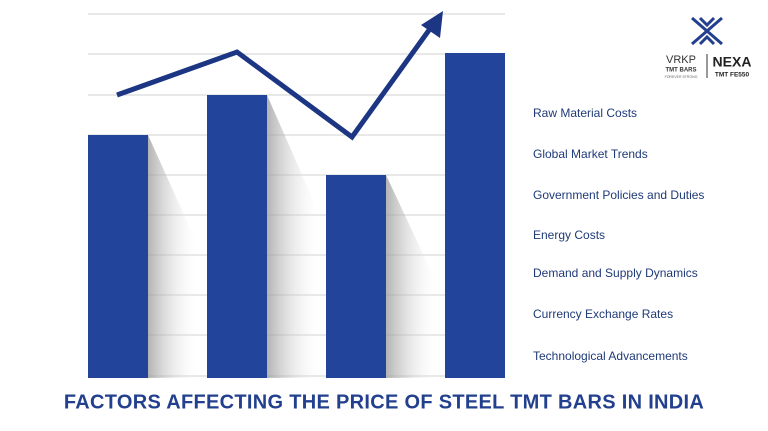 Image resolution: width=768 pixels, height=431 pixels. I want to click on partner: NEXA, so click(732, 62).